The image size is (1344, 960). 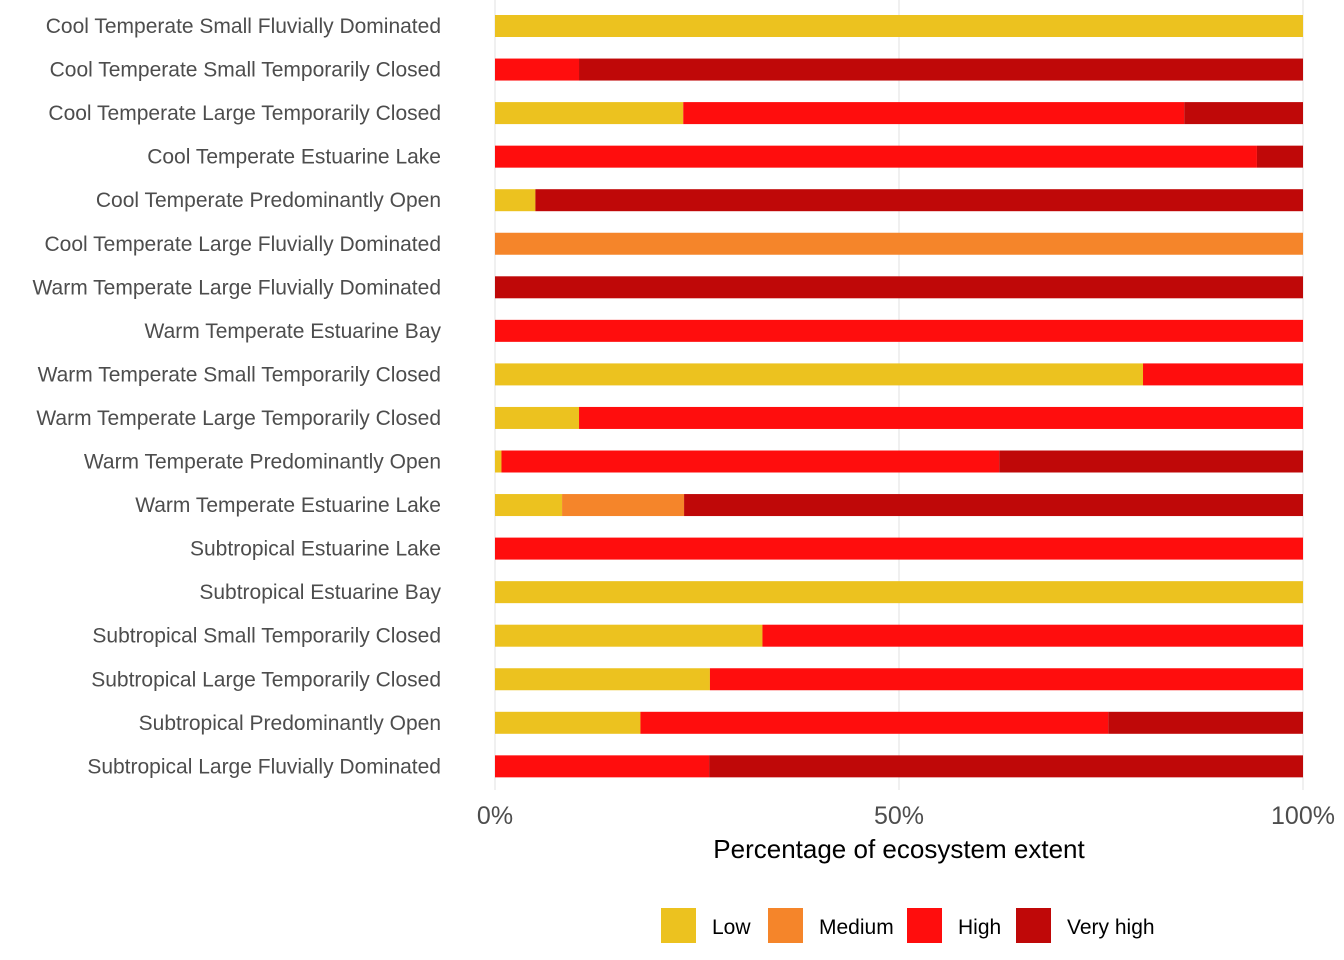 I want to click on category-label: Warm Temperate Small Temporarily Closed, so click(x=239, y=374).